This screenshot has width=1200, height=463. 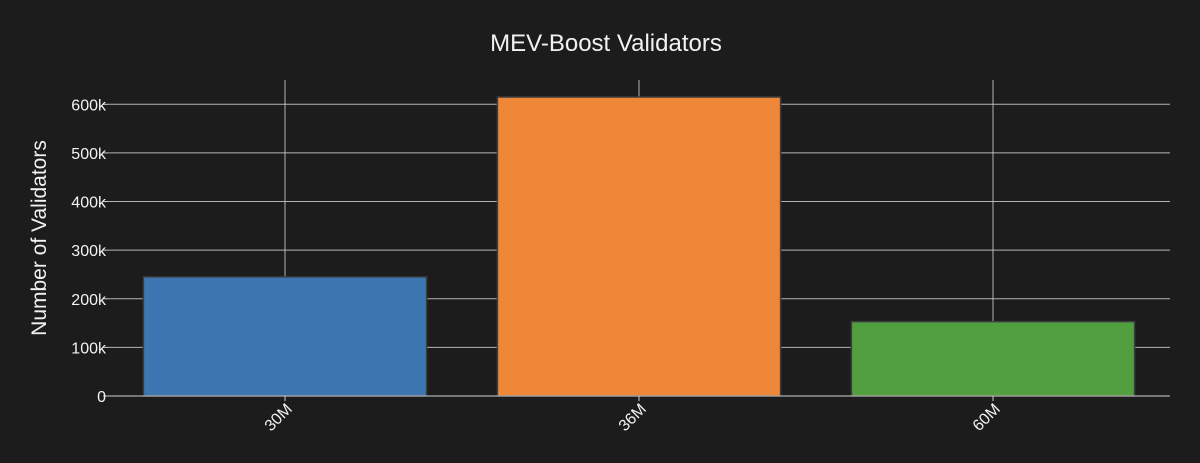 What do you see at coordinates (89, 300) in the screenshot?
I see `y-tick-label: 200k` at bounding box center [89, 300].